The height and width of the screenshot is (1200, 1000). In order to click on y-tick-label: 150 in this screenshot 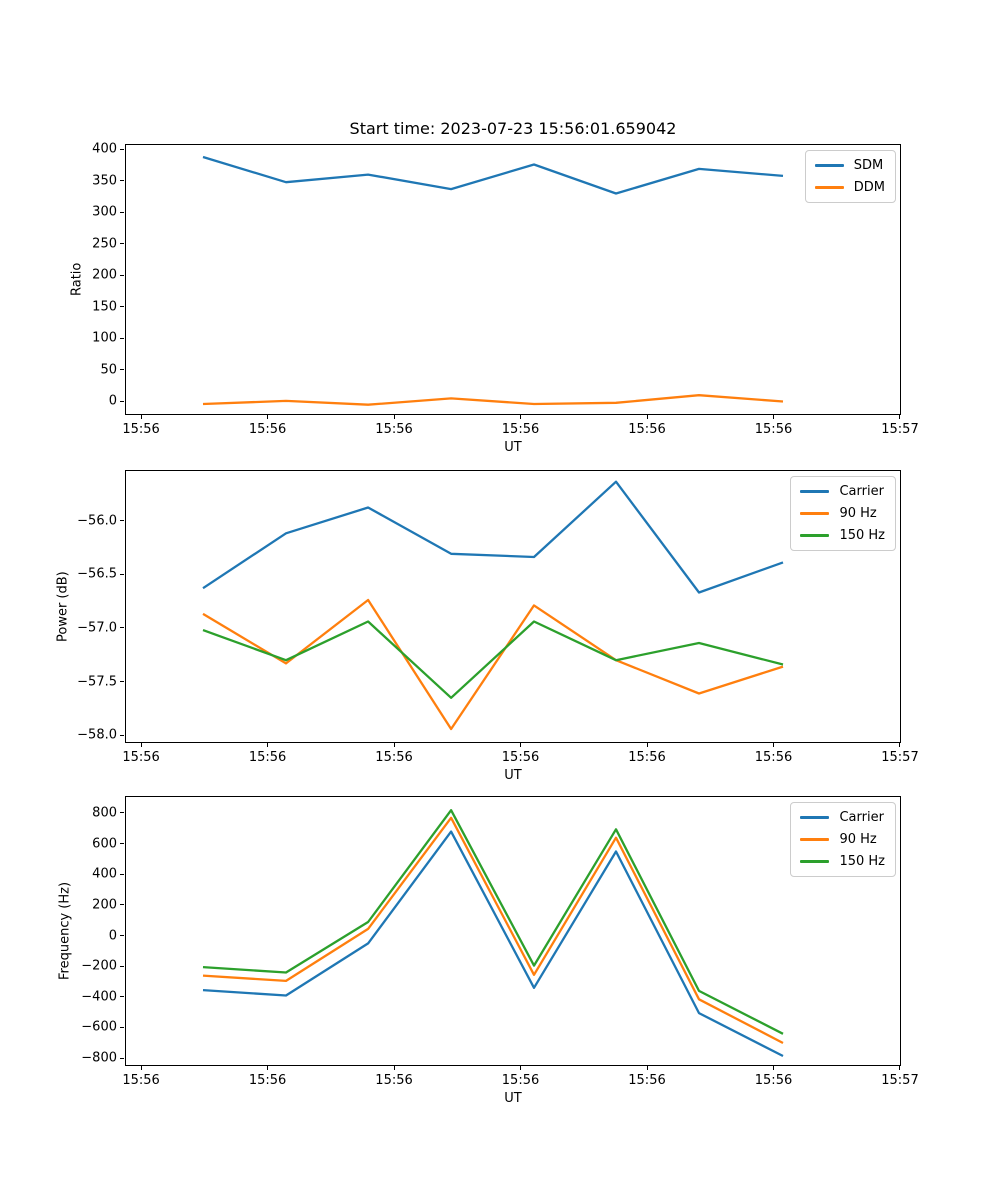, I will do `click(104, 307)`.